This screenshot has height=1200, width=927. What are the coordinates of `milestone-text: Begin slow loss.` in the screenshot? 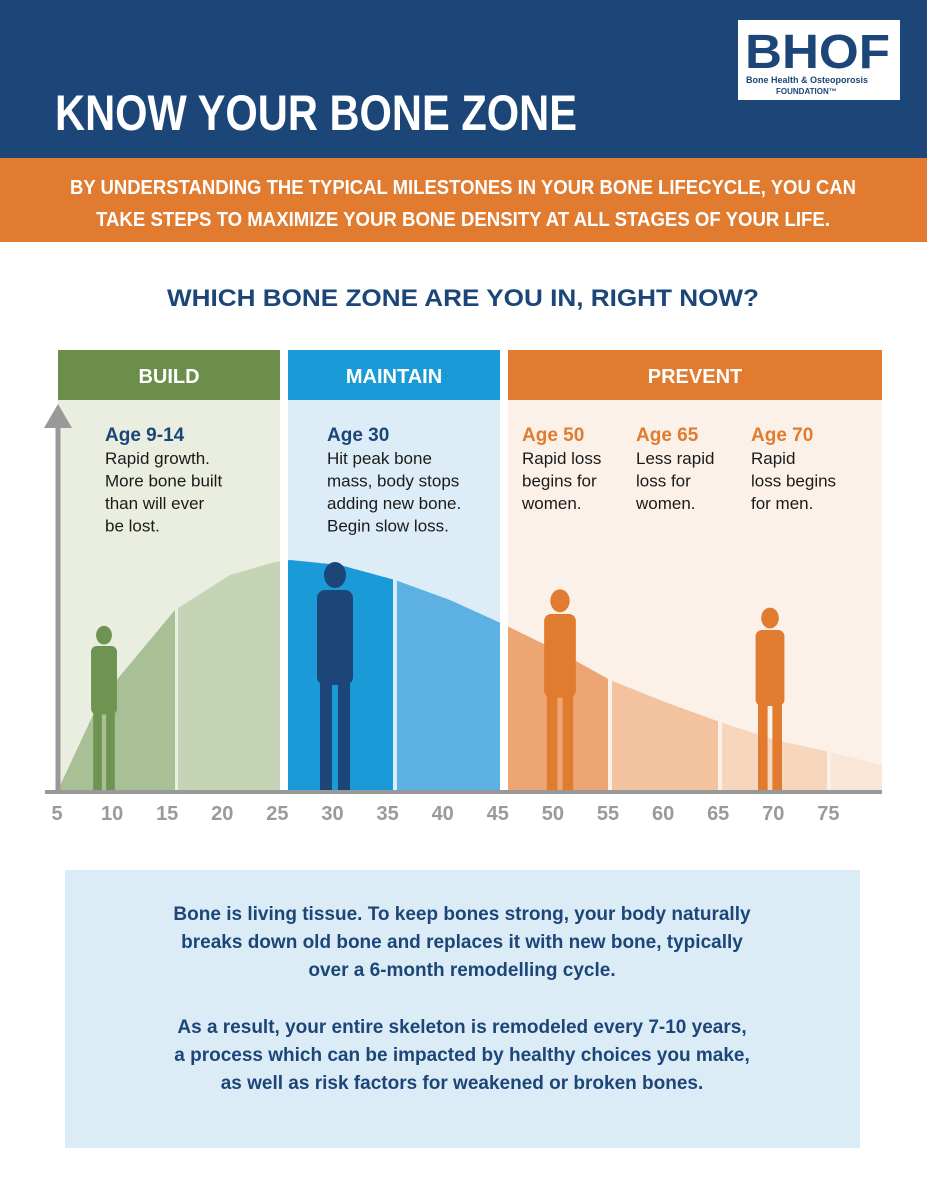 It's located at (388, 526).